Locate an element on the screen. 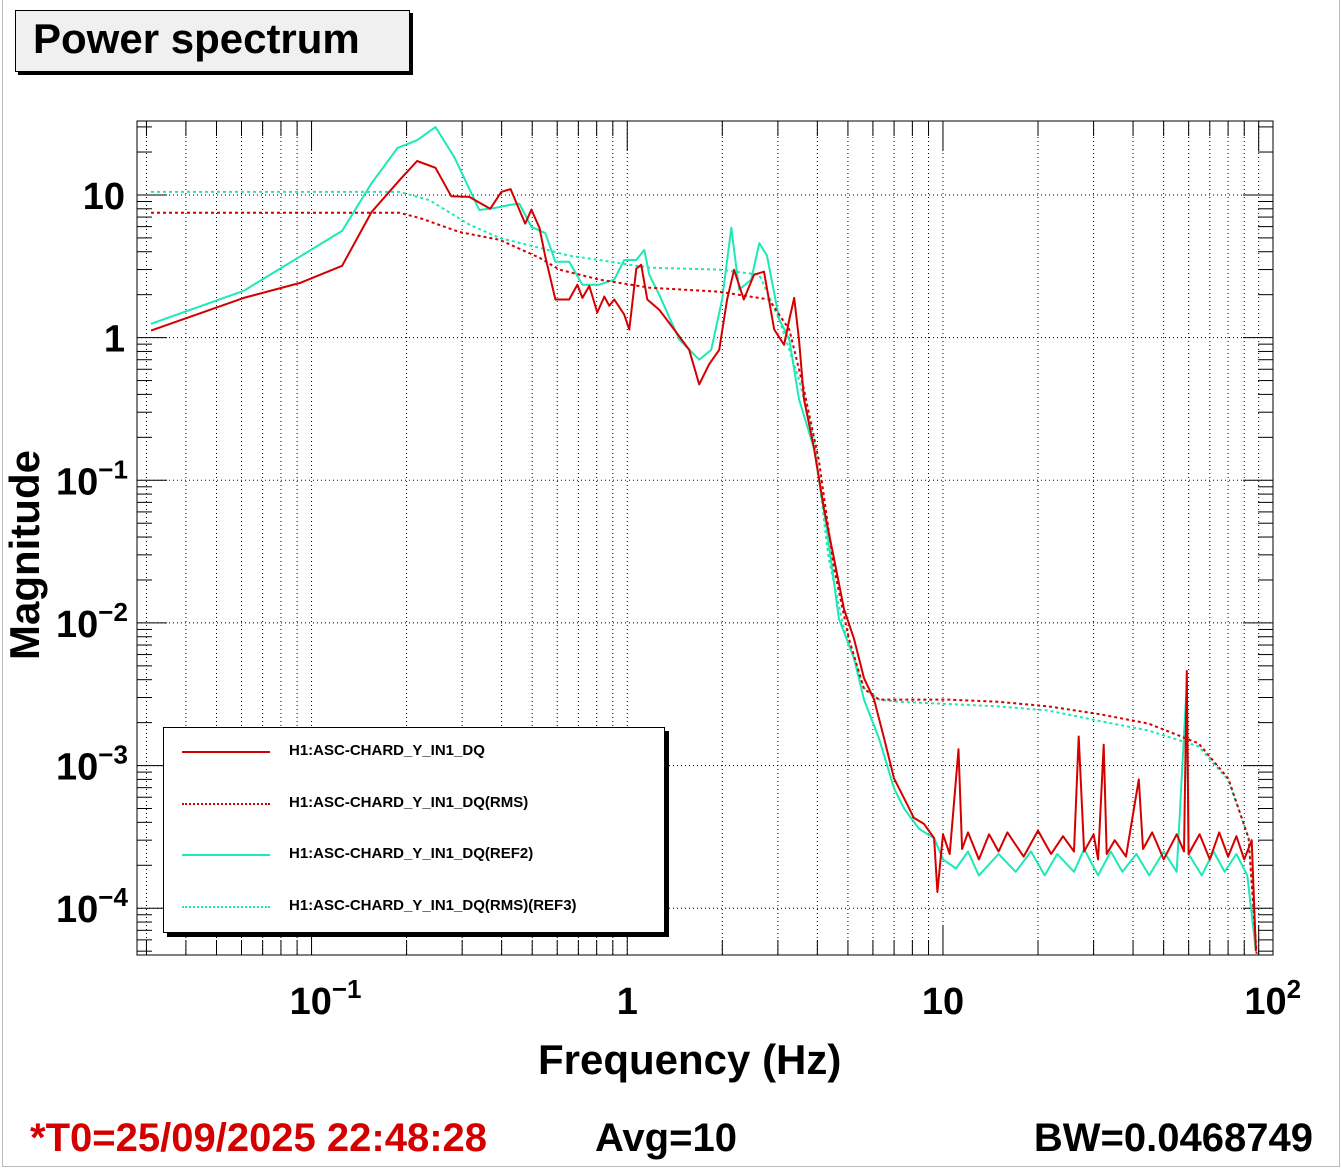 The image size is (1341, 1168). legend-entry: H1:ASC-CHARD_Y_IN1_DQ(RMS) is located at coordinates (414, 804).